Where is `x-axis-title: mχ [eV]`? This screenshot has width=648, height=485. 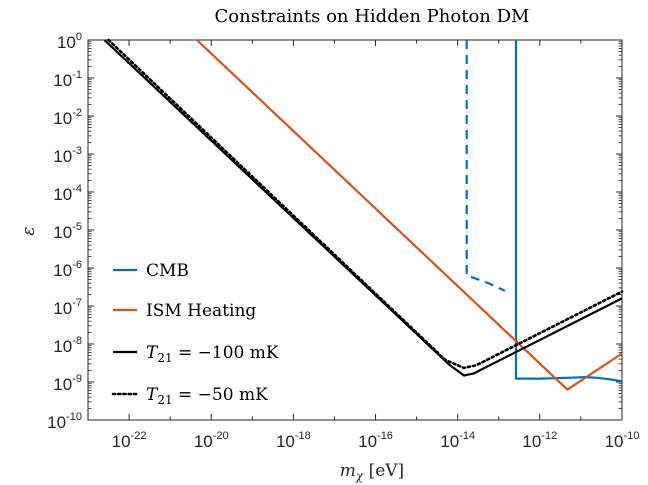
x-axis-title: mχ [eV] is located at coordinates (372, 472).